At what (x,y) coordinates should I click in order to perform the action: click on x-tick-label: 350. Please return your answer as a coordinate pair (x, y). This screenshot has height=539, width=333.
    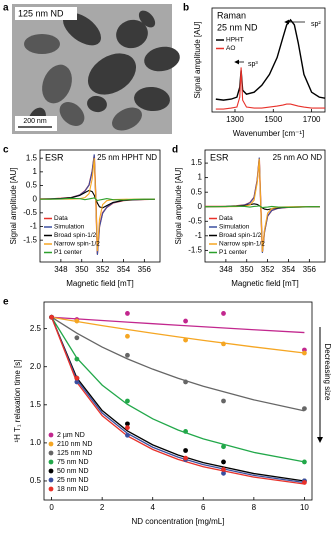
    Looking at the image, I should click on (247, 269).